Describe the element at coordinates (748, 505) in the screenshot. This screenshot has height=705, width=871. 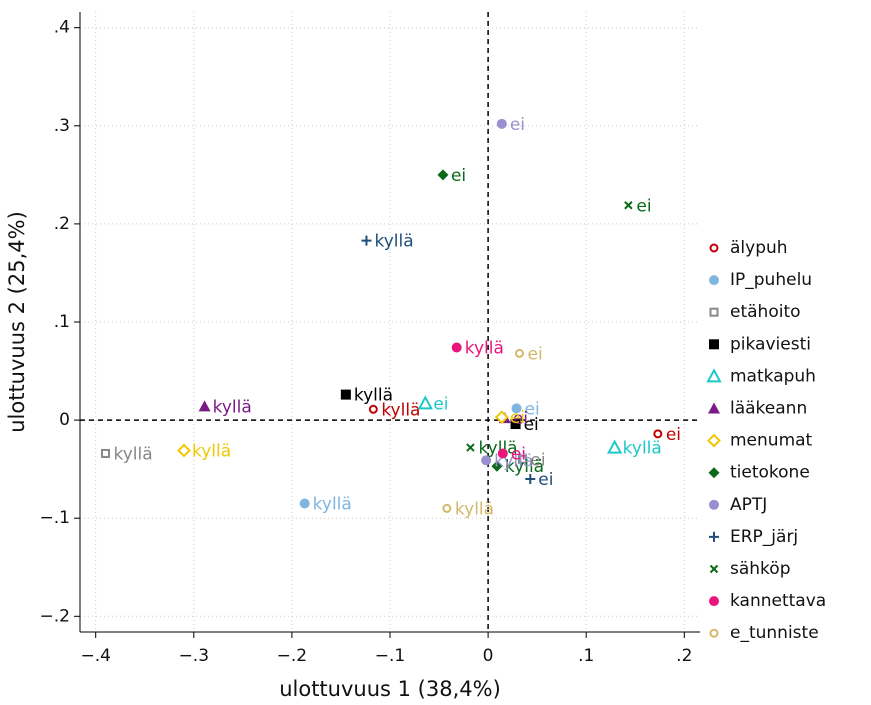
I see `legend-label: APTJ` at that location.